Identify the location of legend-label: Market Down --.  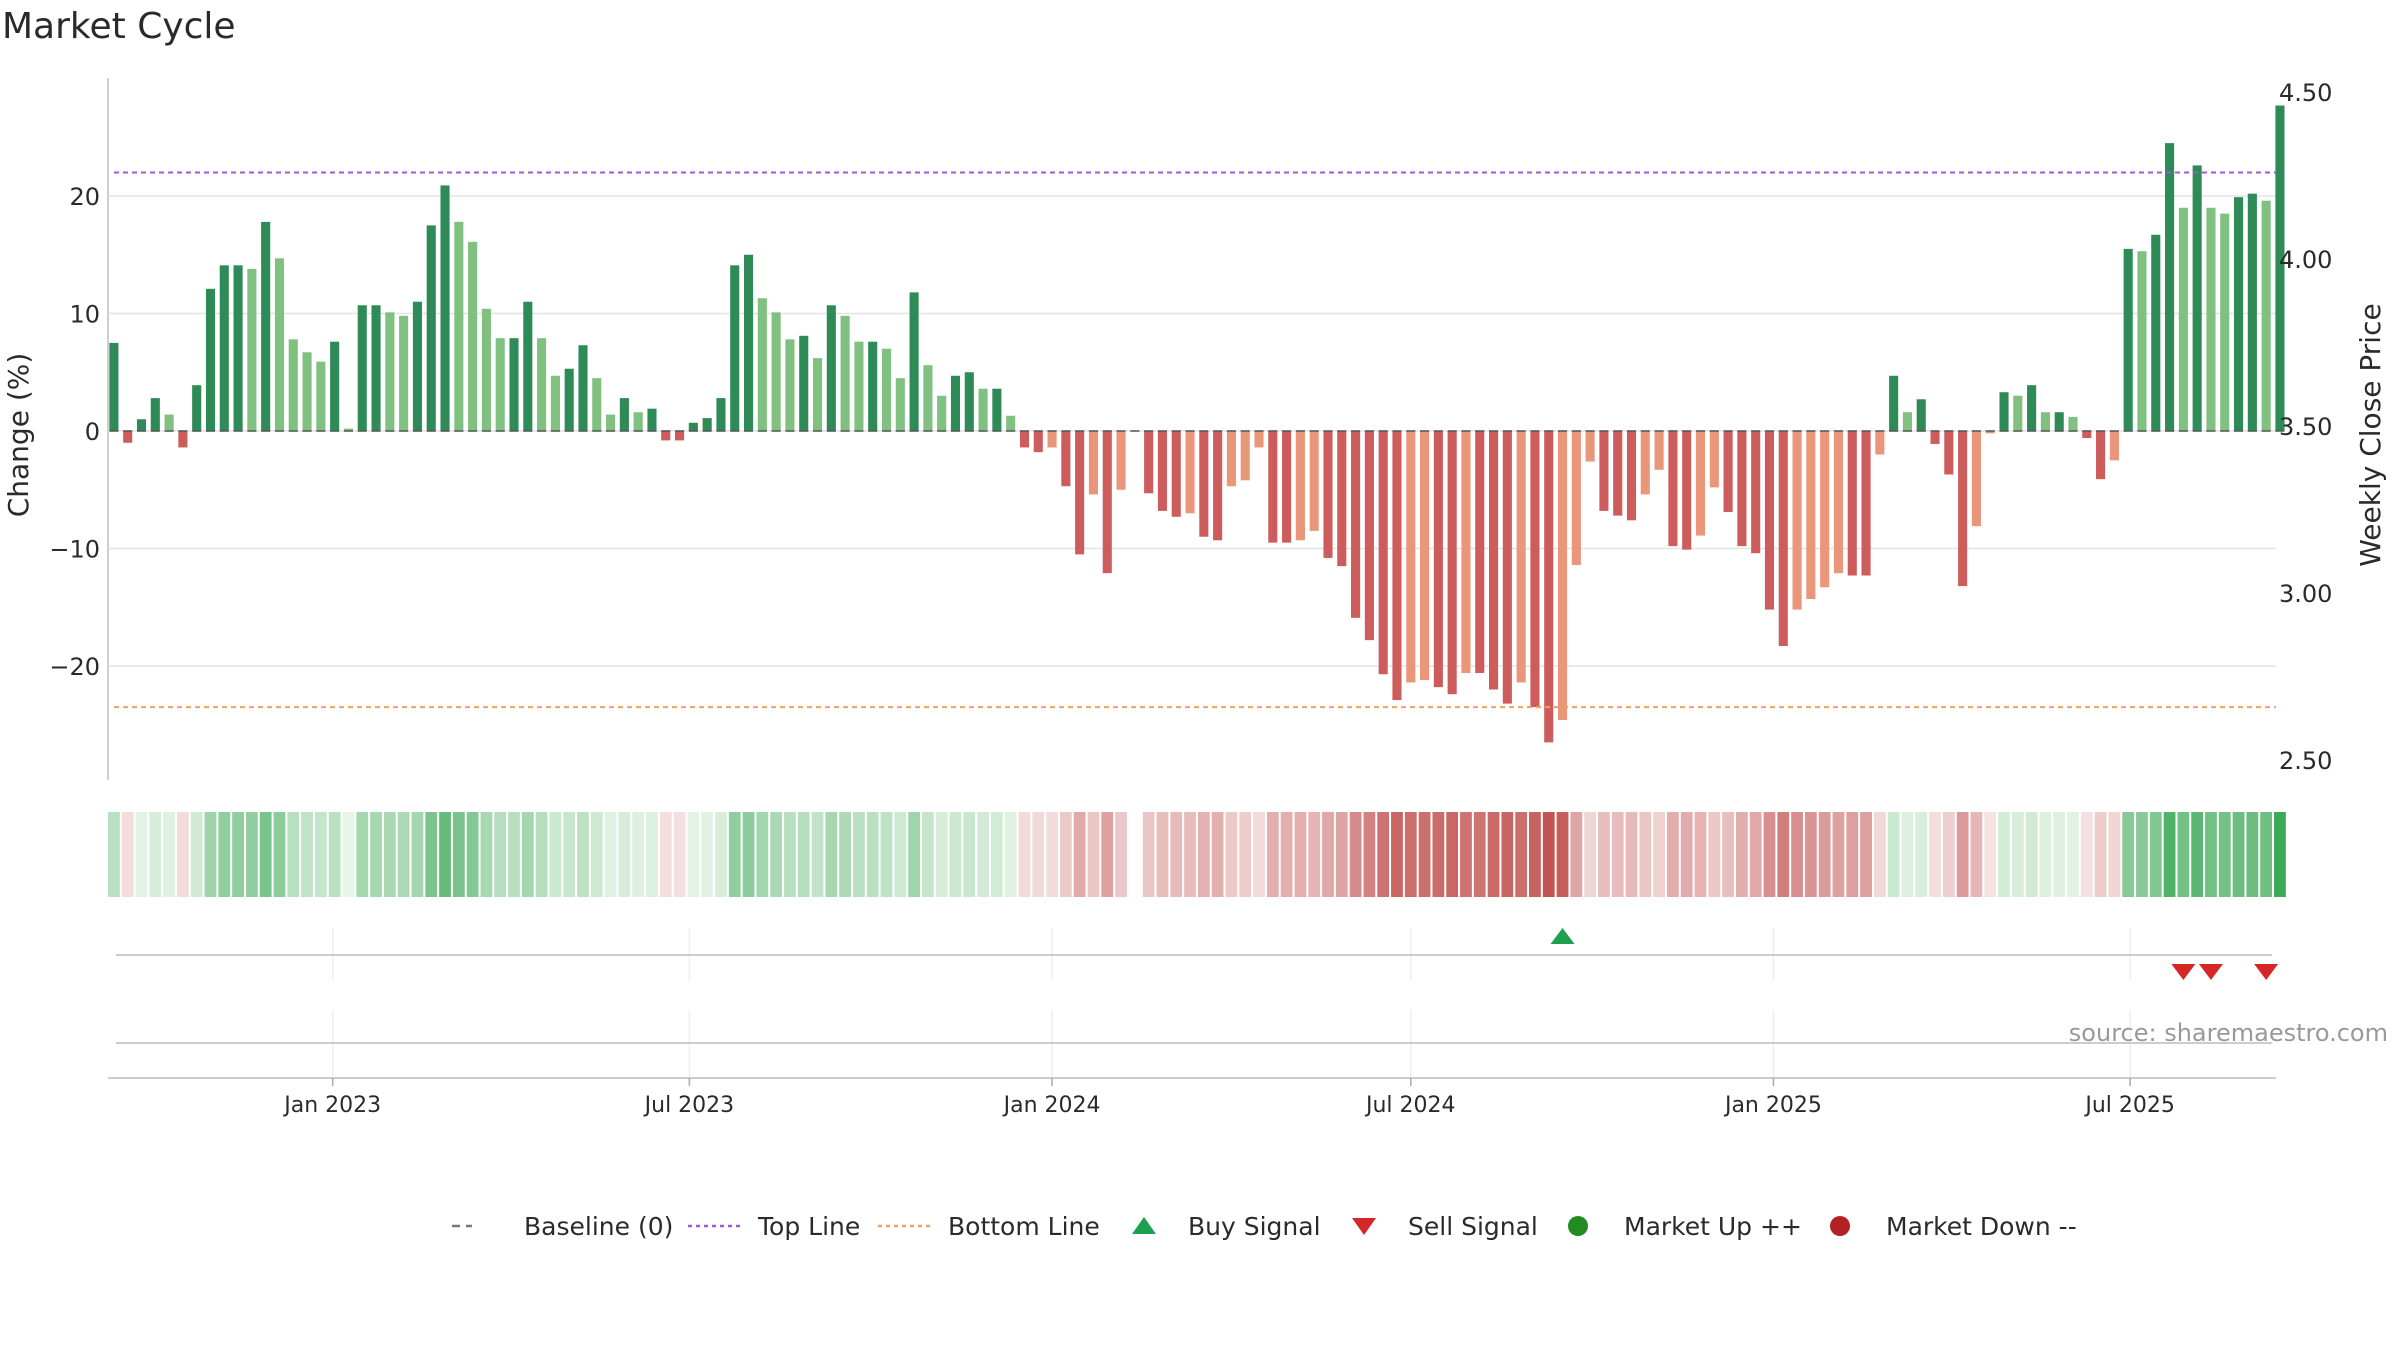
(1981, 1226).